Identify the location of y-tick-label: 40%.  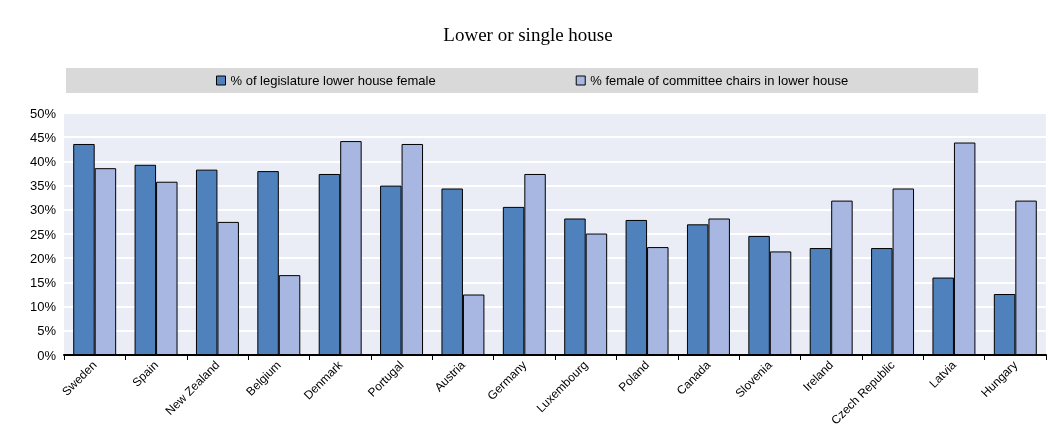
(43, 161).